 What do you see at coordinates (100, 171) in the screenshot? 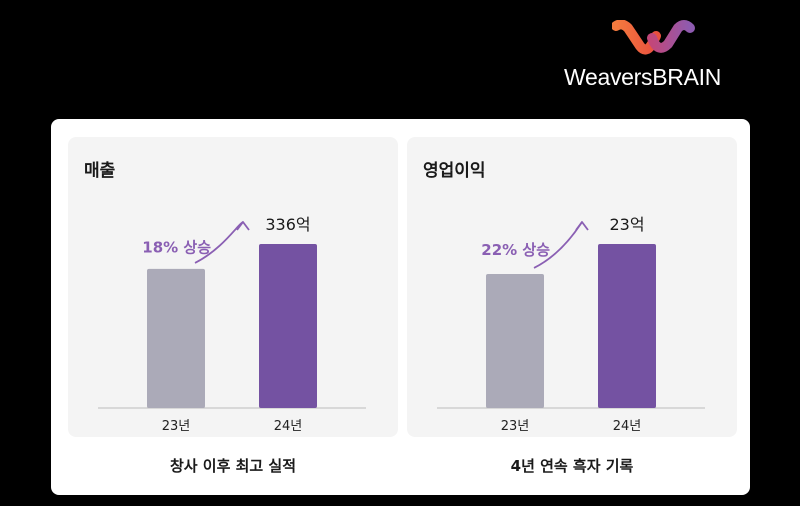
I see `revenue-title: 매출` at bounding box center [100, 171].